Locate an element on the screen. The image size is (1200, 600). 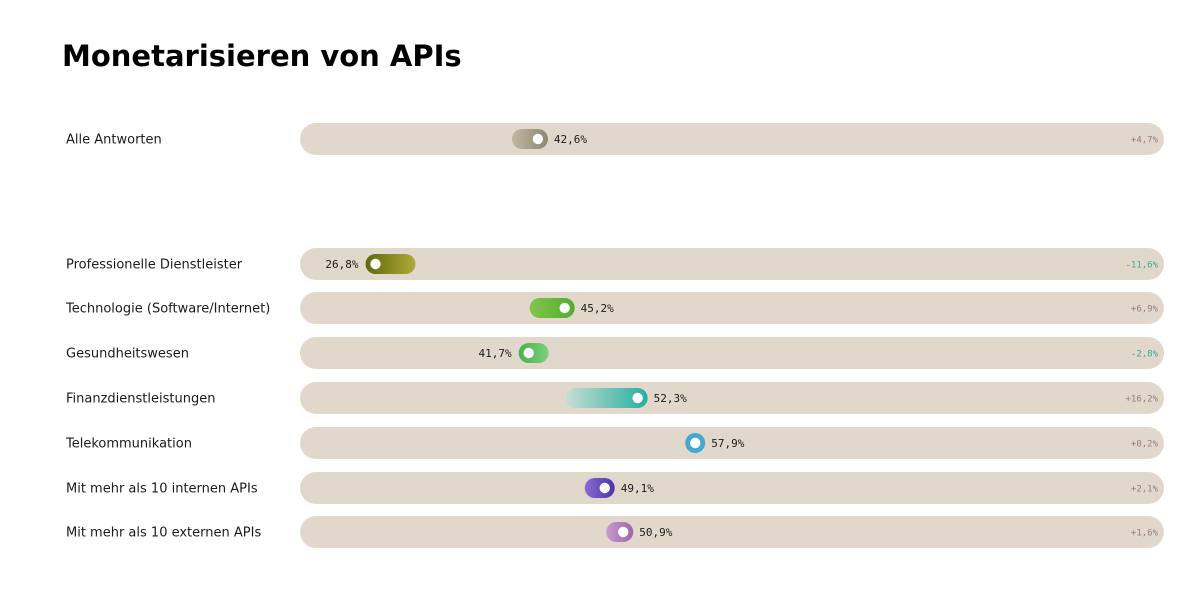
row-label: Finanzdienstleistungen is located at coordinates (140, 399).